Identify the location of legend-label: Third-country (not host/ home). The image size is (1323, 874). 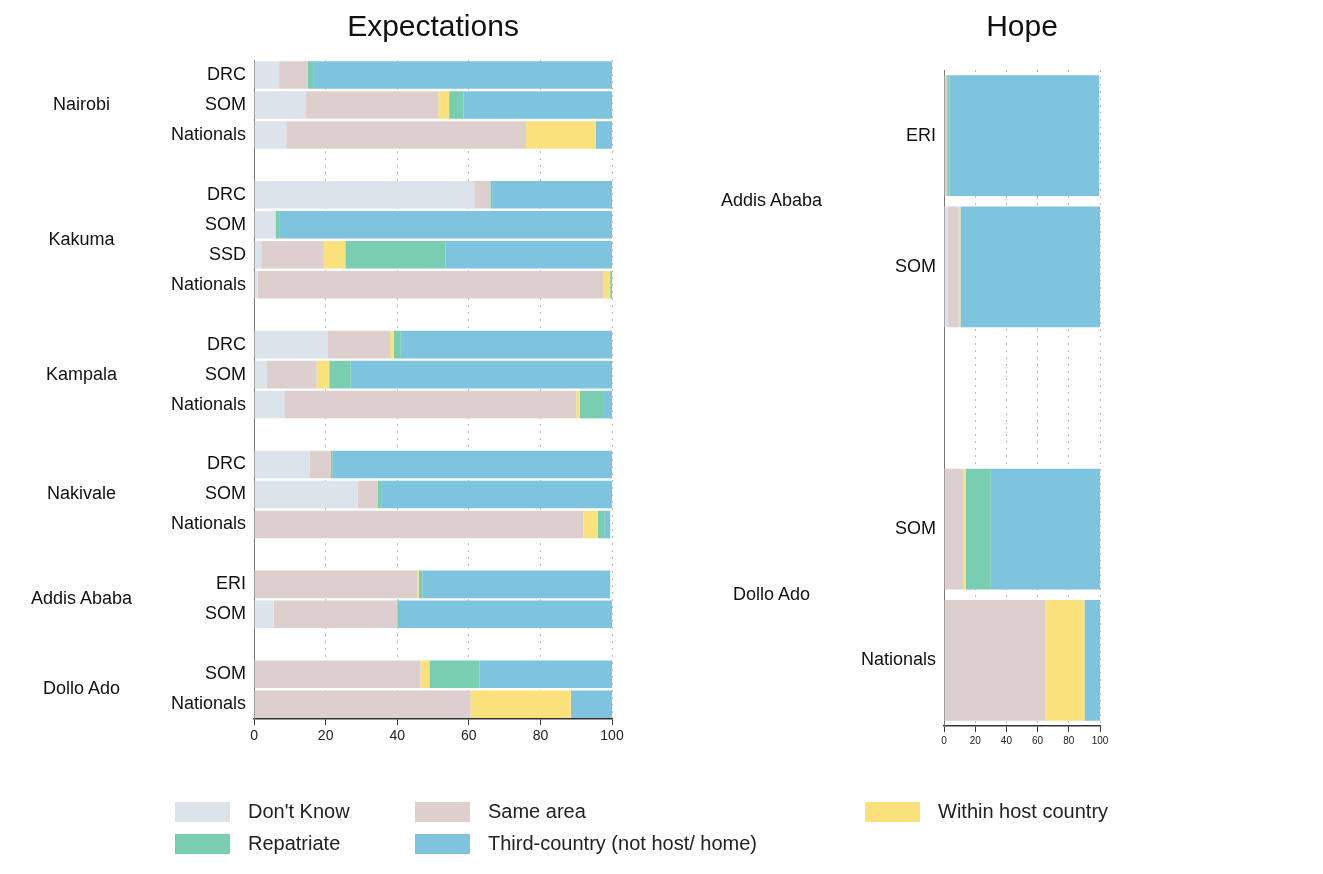
(622, 843).